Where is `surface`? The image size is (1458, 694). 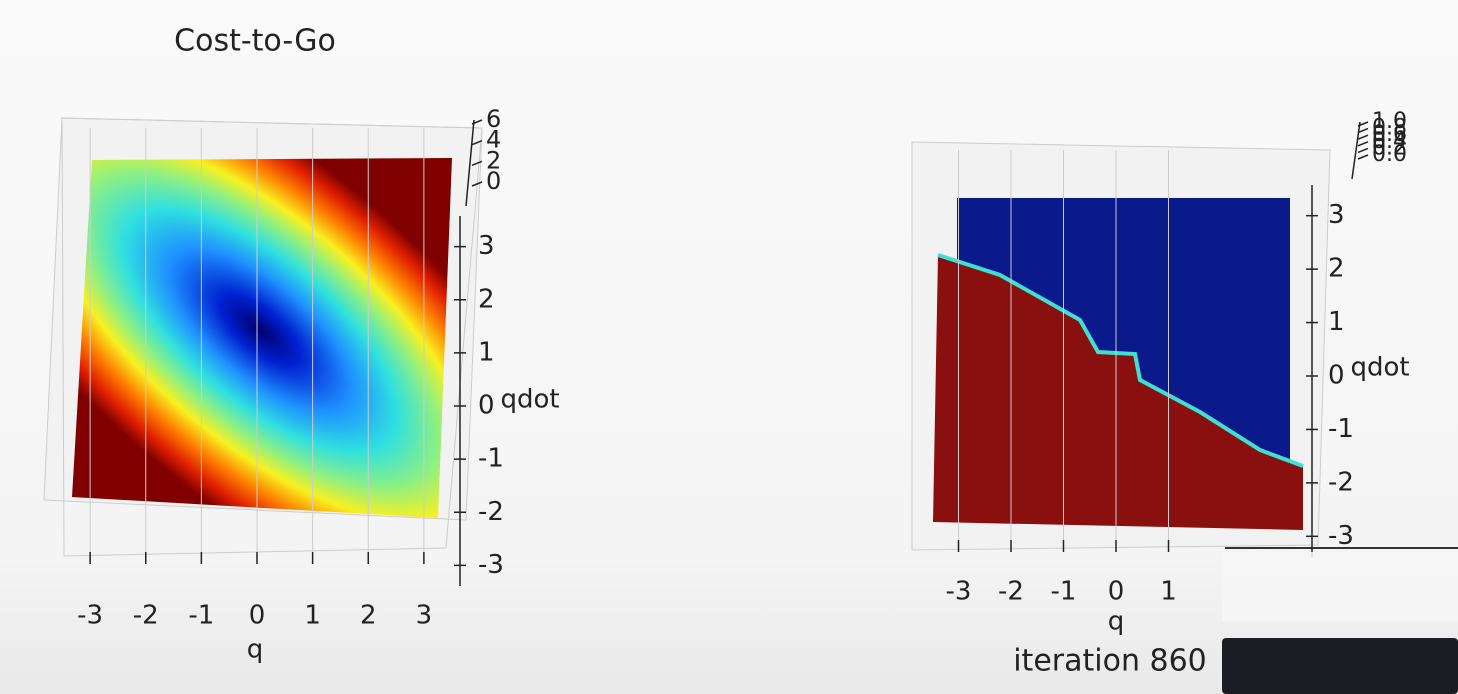
surface is located at coordinates (262, 338).